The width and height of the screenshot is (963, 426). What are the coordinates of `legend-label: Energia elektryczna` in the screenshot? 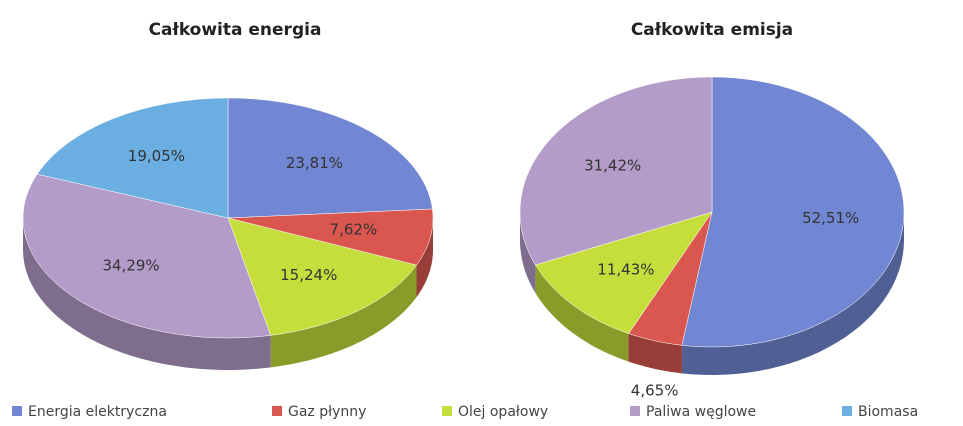 It's located at (97, 412).